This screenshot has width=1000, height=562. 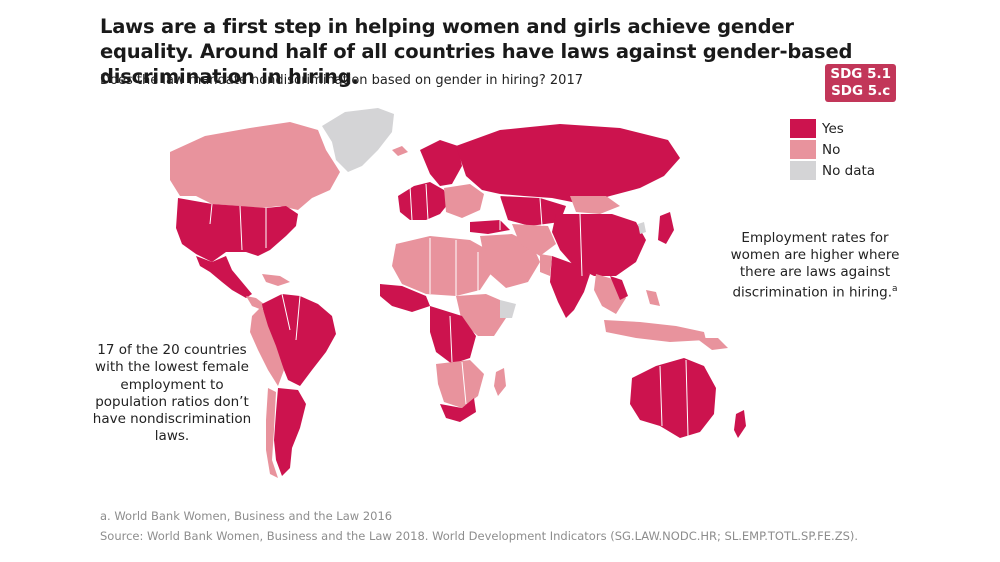 I want to click on region-central-america, so click(x=255, y=303).